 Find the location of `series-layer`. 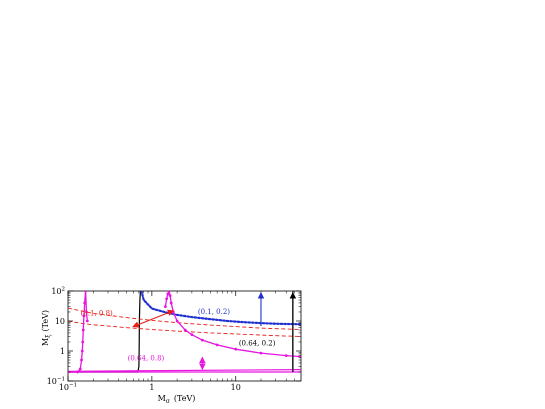

series-layer is located at coordinates (184, 332).